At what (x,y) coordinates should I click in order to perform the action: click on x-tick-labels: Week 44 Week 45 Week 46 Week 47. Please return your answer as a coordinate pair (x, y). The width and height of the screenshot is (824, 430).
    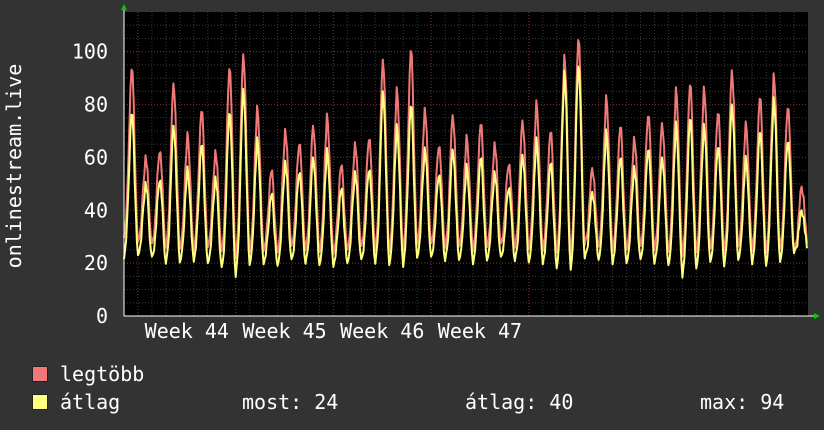
    Looking at the image, I should click on (333, 331).